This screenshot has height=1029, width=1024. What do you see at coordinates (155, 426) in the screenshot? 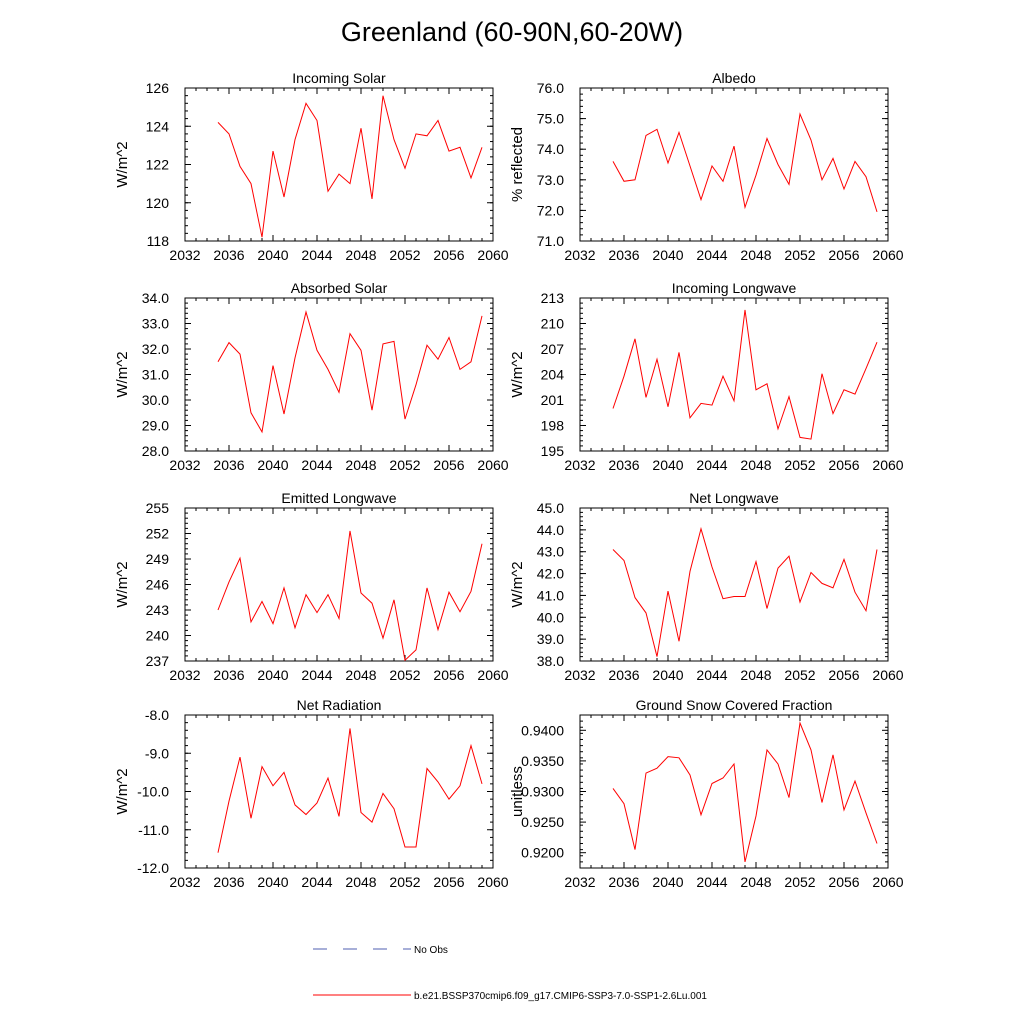
I see `y-tick-label: 29.0` at bounding box center [155, 426].